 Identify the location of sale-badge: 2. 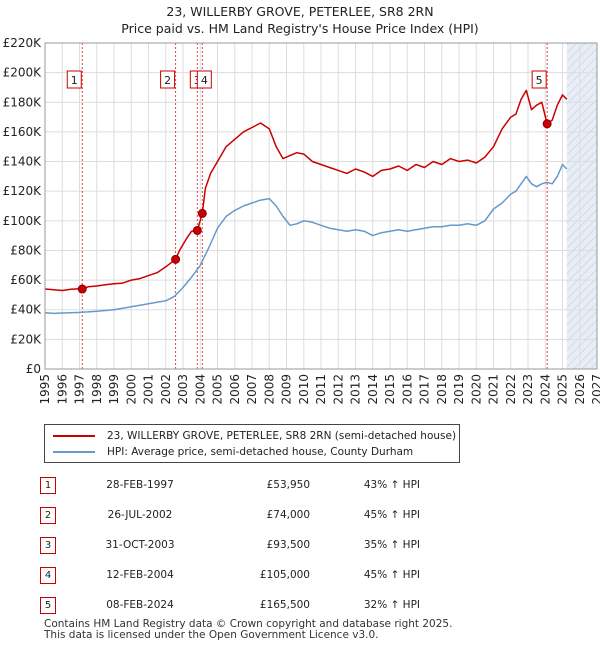
(48, 515).